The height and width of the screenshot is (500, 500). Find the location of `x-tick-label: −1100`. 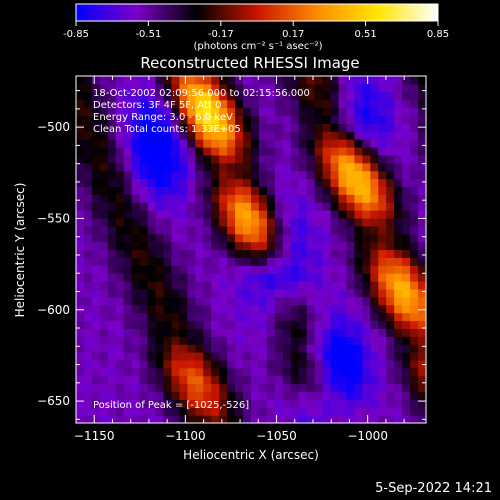

x-tick-label: −1100 is located at coordinates (185, 436).